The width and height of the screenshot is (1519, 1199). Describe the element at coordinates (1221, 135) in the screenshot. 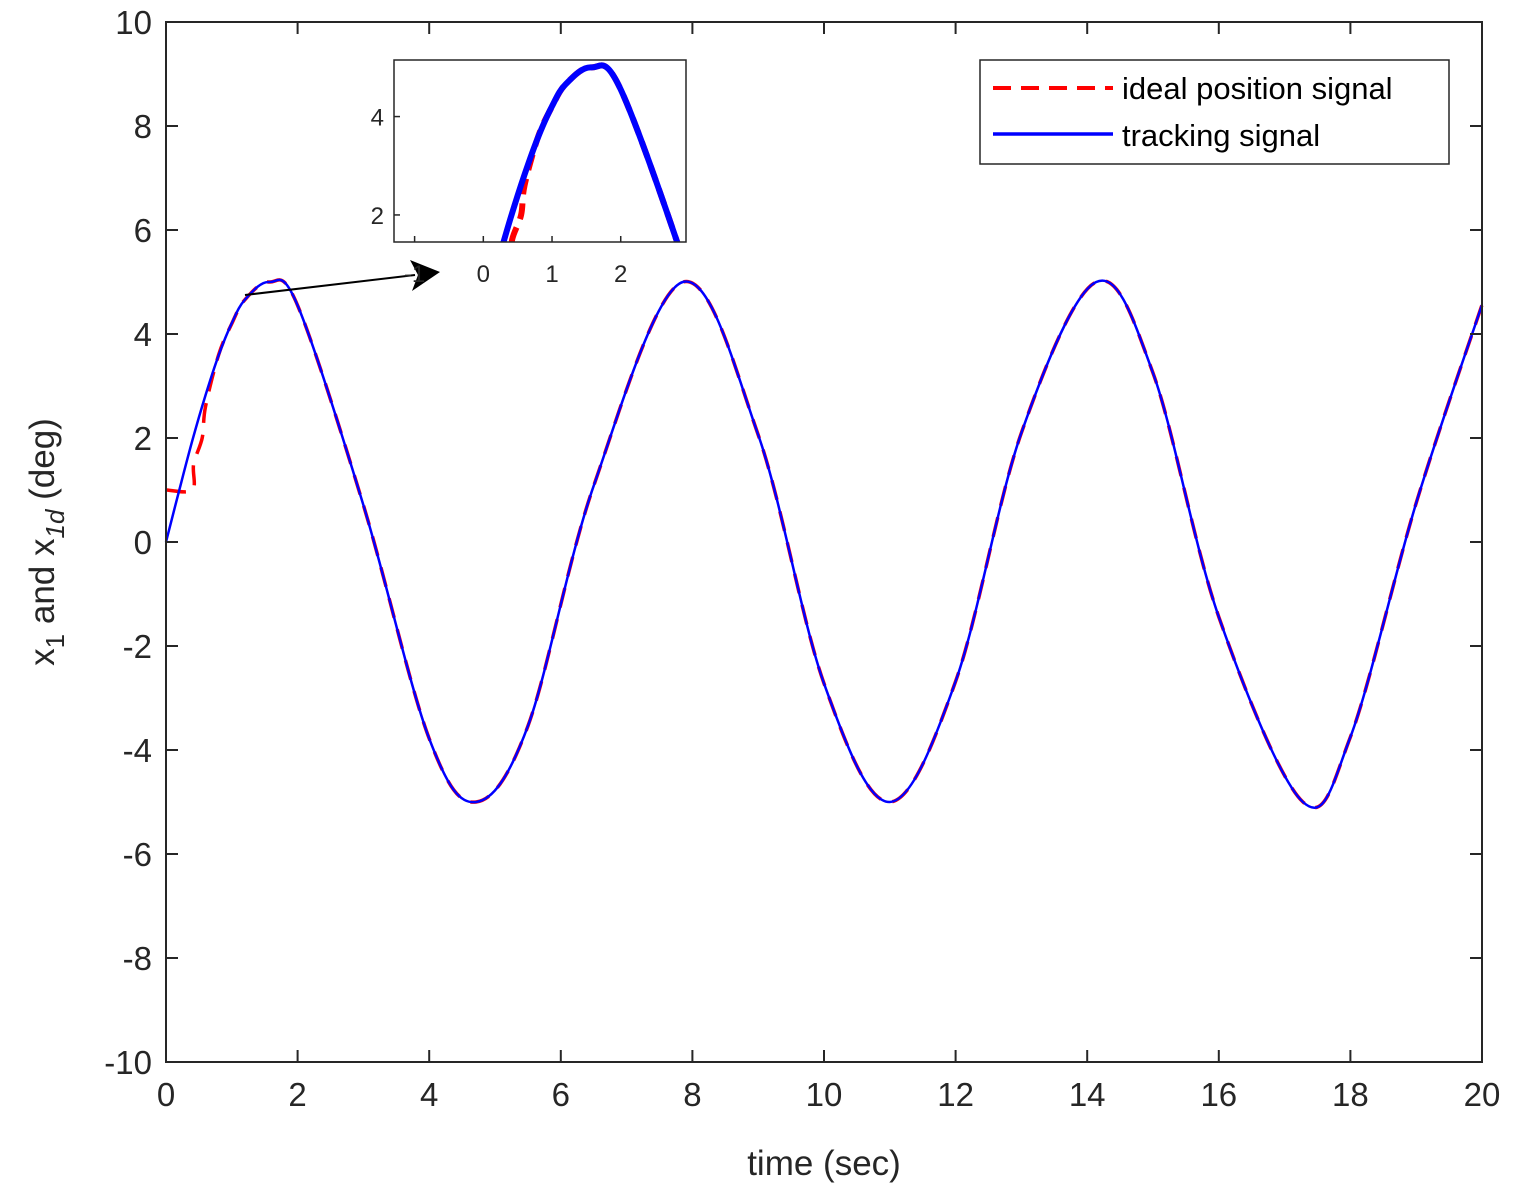

I see `legend-label-tracking: tracking signal` at that location.